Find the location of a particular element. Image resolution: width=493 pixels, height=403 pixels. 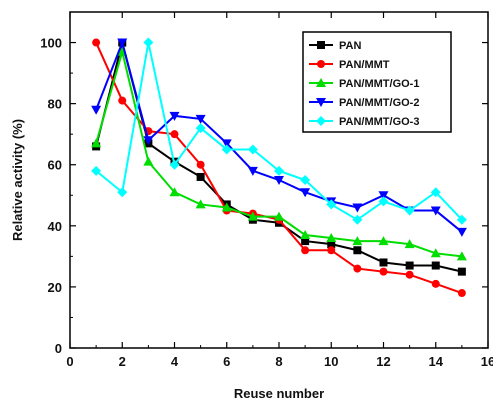

y-tick-label: 60 is located at coordinates (55, 165).